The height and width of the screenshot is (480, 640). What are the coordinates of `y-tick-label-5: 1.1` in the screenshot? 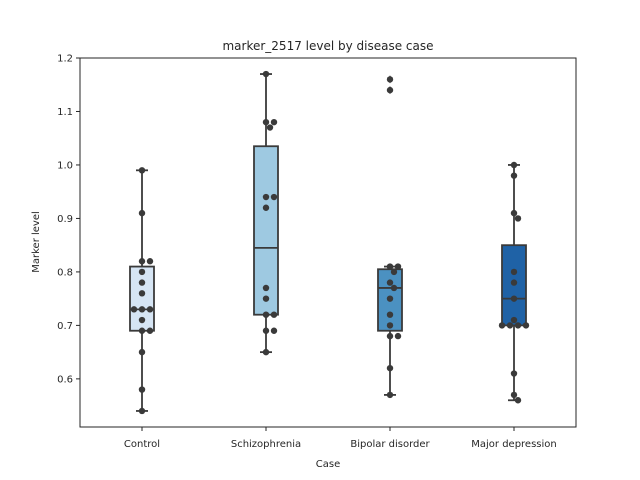 It's located at (65, 112).